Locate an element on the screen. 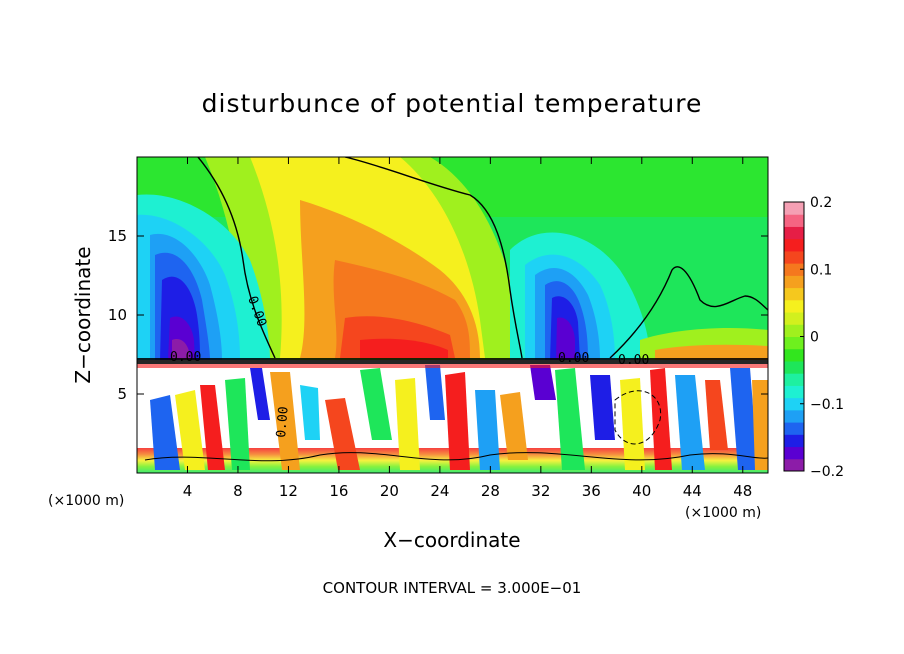 This screenshot has width=904, height=654. y-tick-label: 5 is located at coordinates (122, 394).